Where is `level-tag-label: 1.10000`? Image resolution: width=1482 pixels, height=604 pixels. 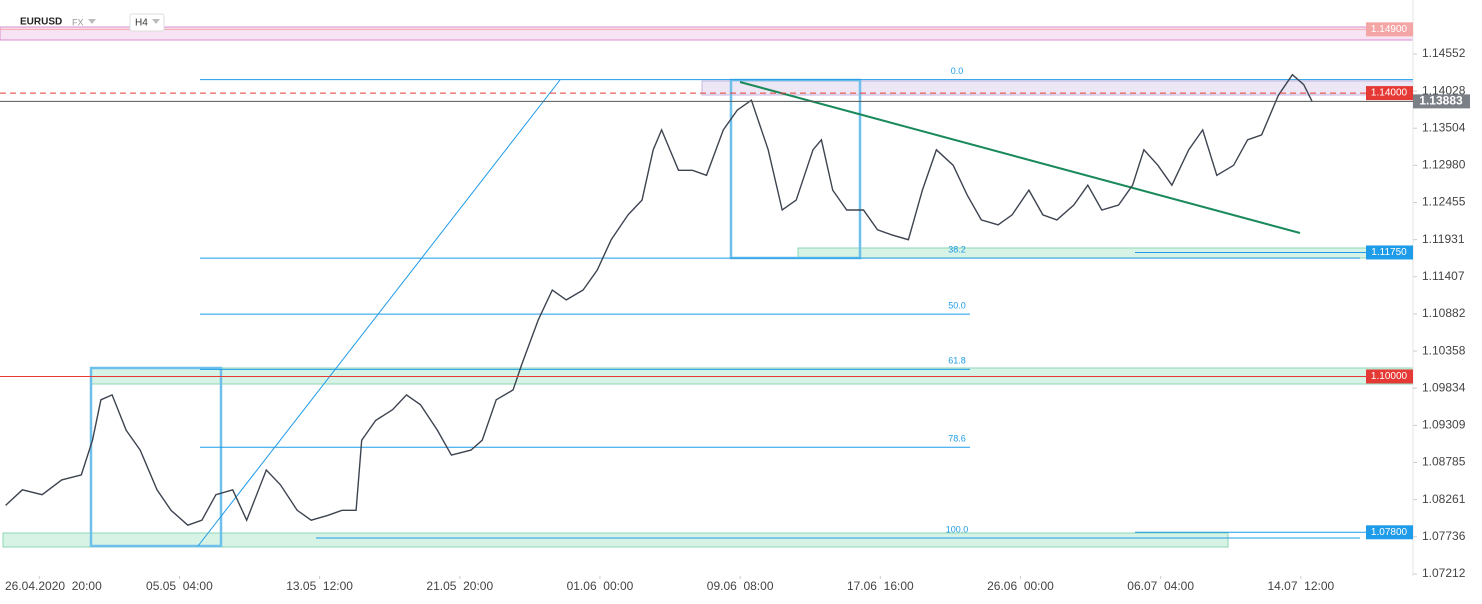 level-tag-label: 1.10000 is located at coordinates (1389, 376).